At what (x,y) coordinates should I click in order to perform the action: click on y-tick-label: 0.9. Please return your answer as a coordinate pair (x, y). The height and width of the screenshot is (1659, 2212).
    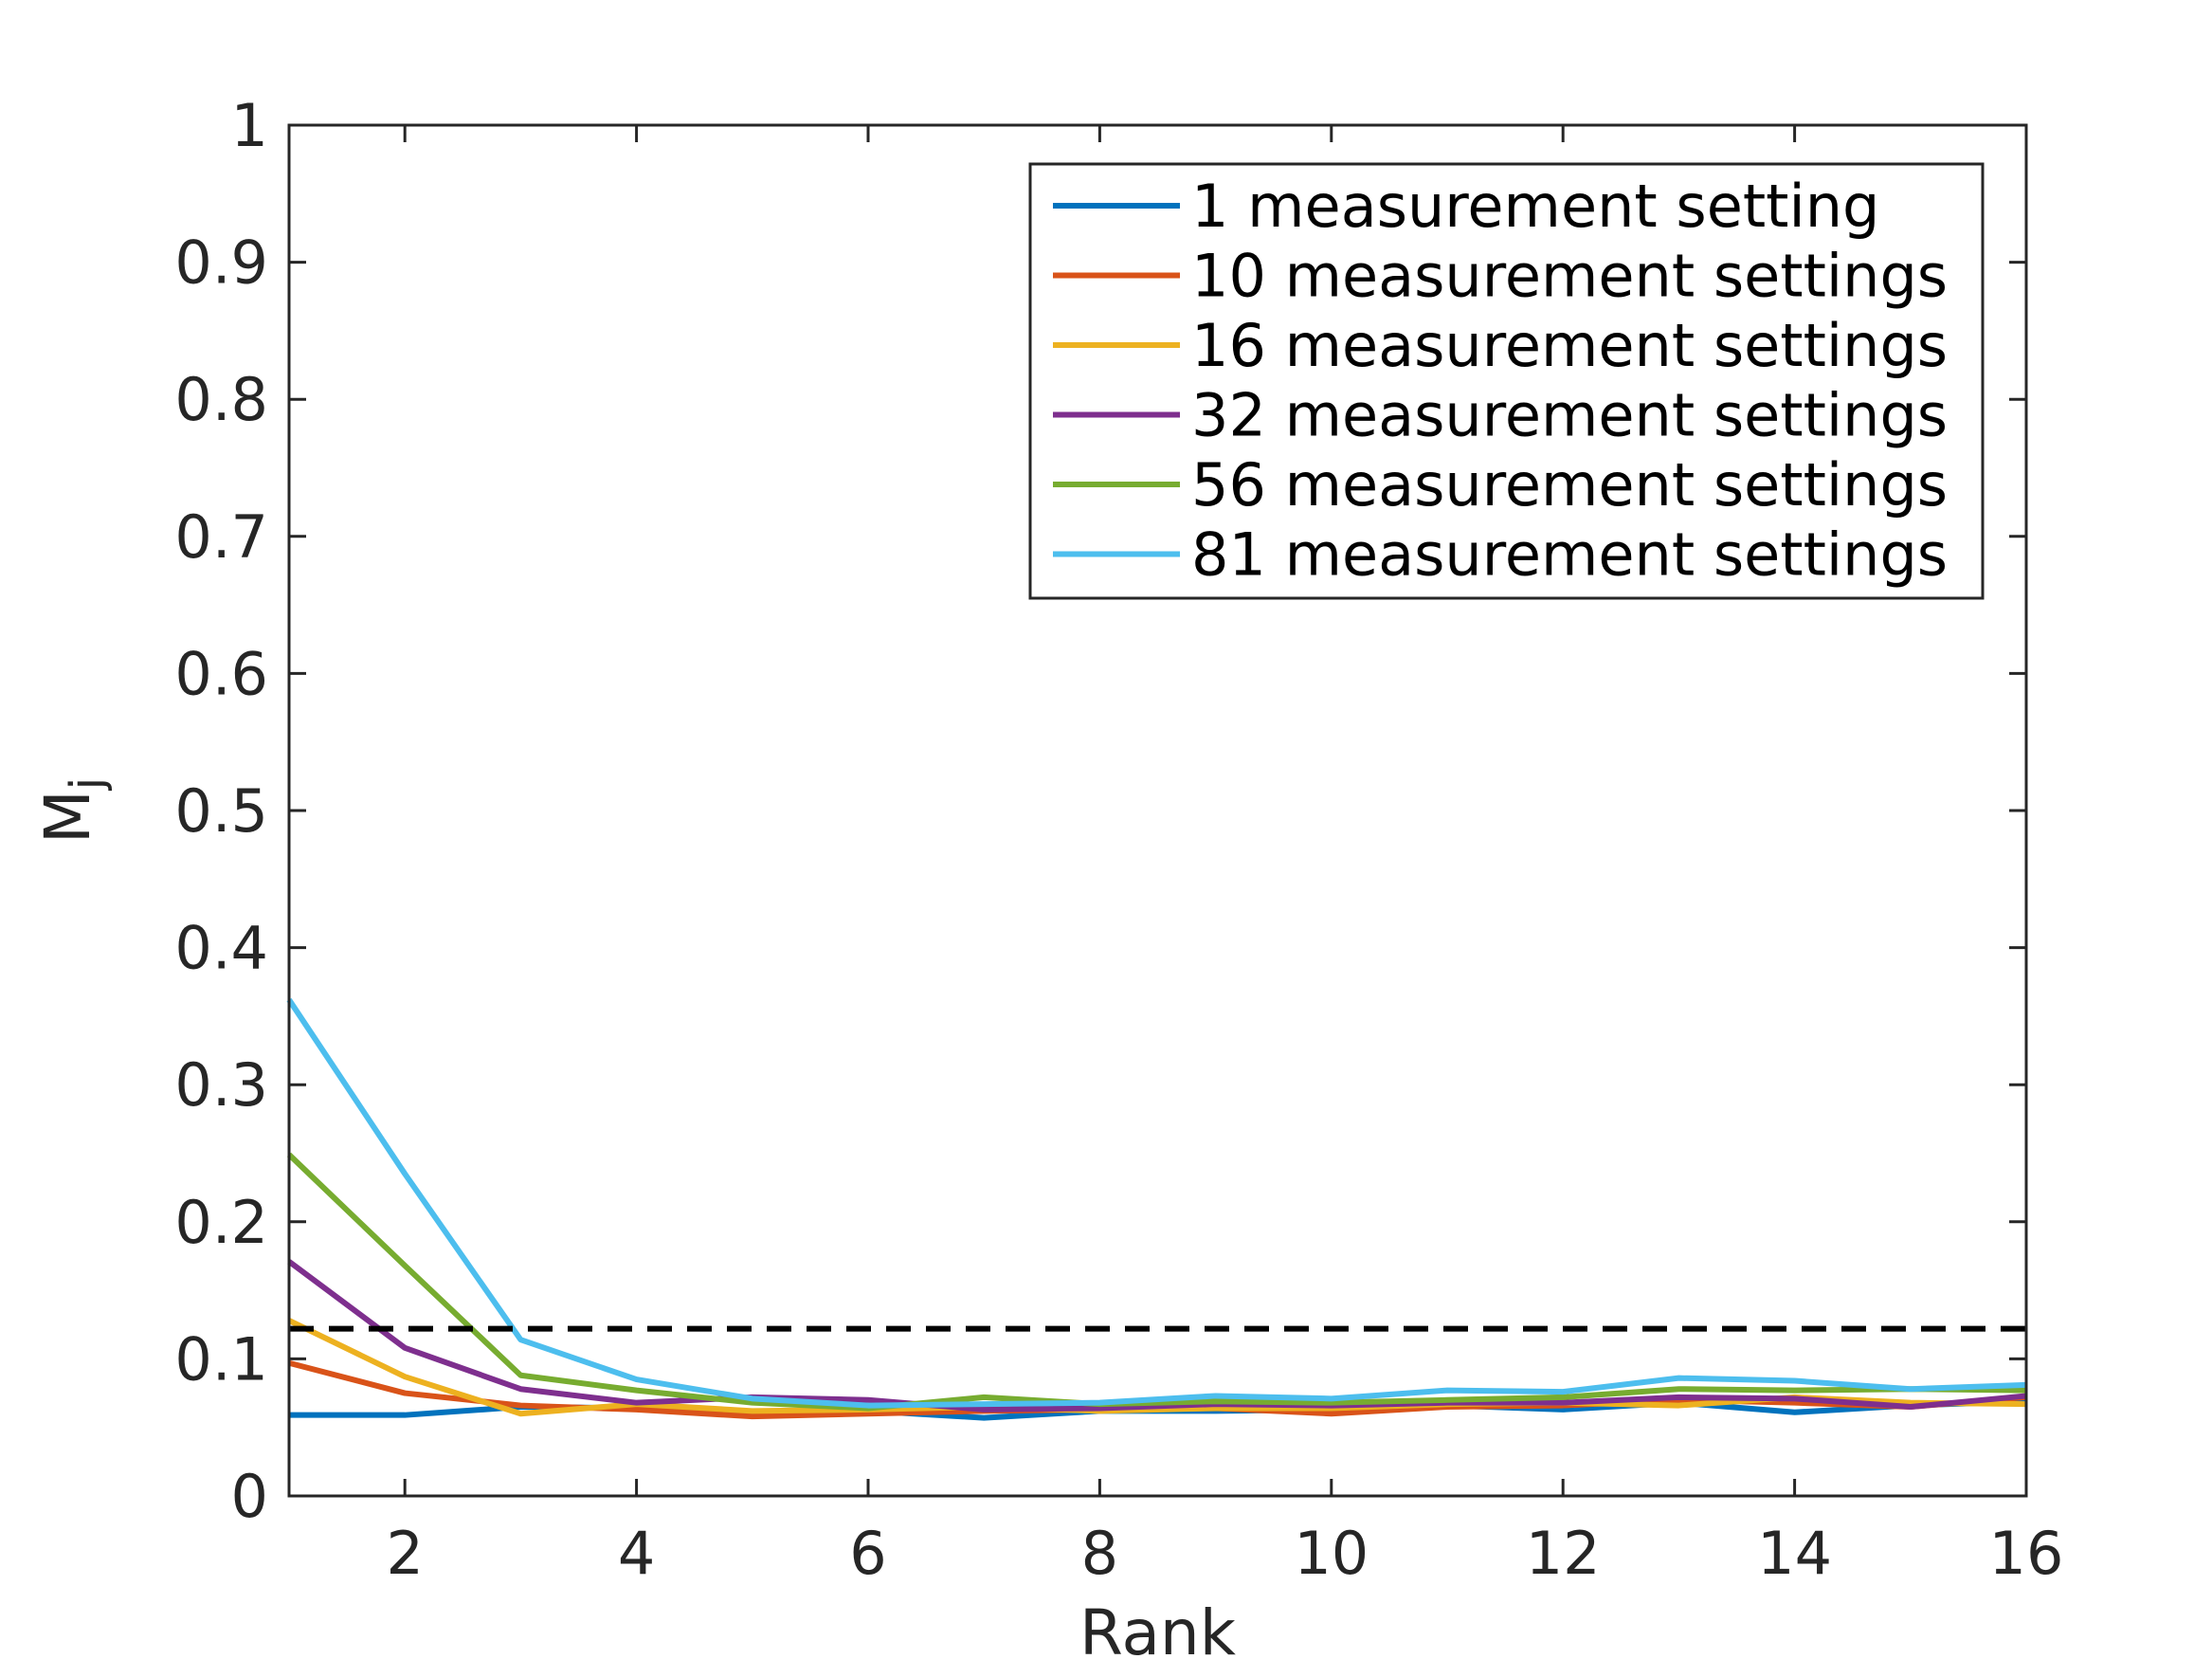
    Looking at the image, I should click on (221, 263).